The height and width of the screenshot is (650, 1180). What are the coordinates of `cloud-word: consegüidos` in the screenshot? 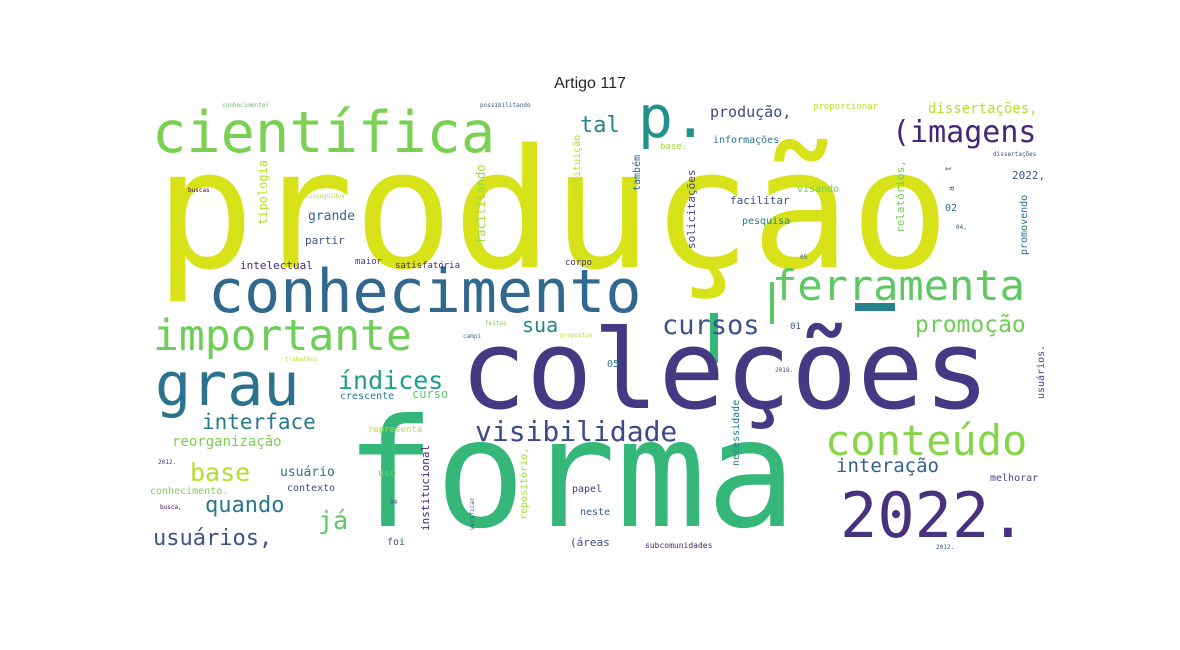 It's located at (325, 196).